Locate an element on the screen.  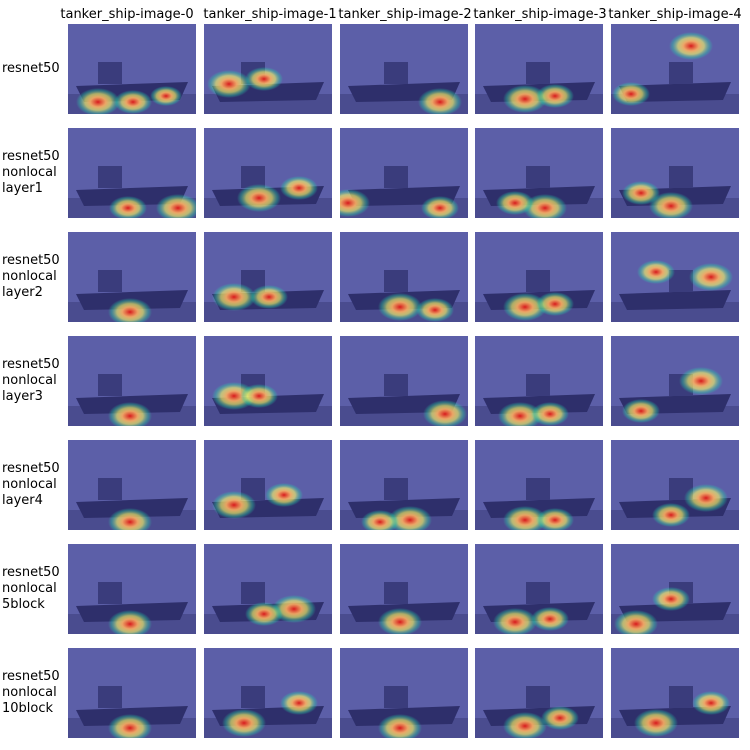
row-label: resnet50 nonlocal layer1 is located at coordinates (31, 172).